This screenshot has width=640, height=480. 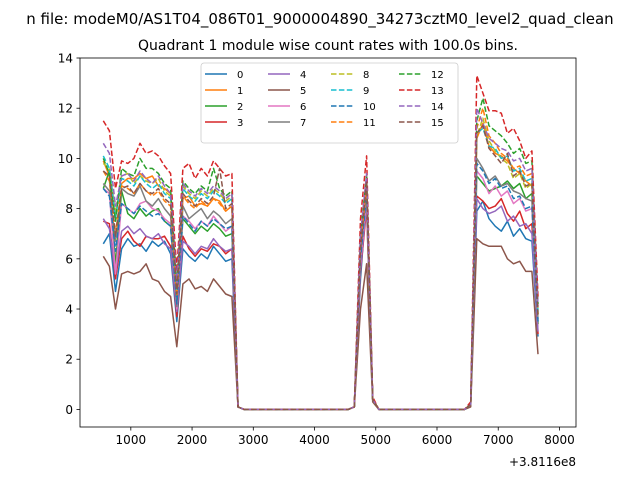 What do you see at coordinates (303, 75) in the screenshot?
I see `legend-label-4: 4` at bounding box center [303, 75].